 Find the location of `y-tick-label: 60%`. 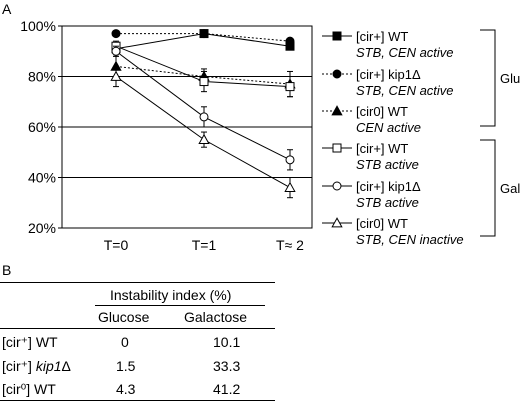

y-tick-label: 60% is located at coordinates (42, 127).